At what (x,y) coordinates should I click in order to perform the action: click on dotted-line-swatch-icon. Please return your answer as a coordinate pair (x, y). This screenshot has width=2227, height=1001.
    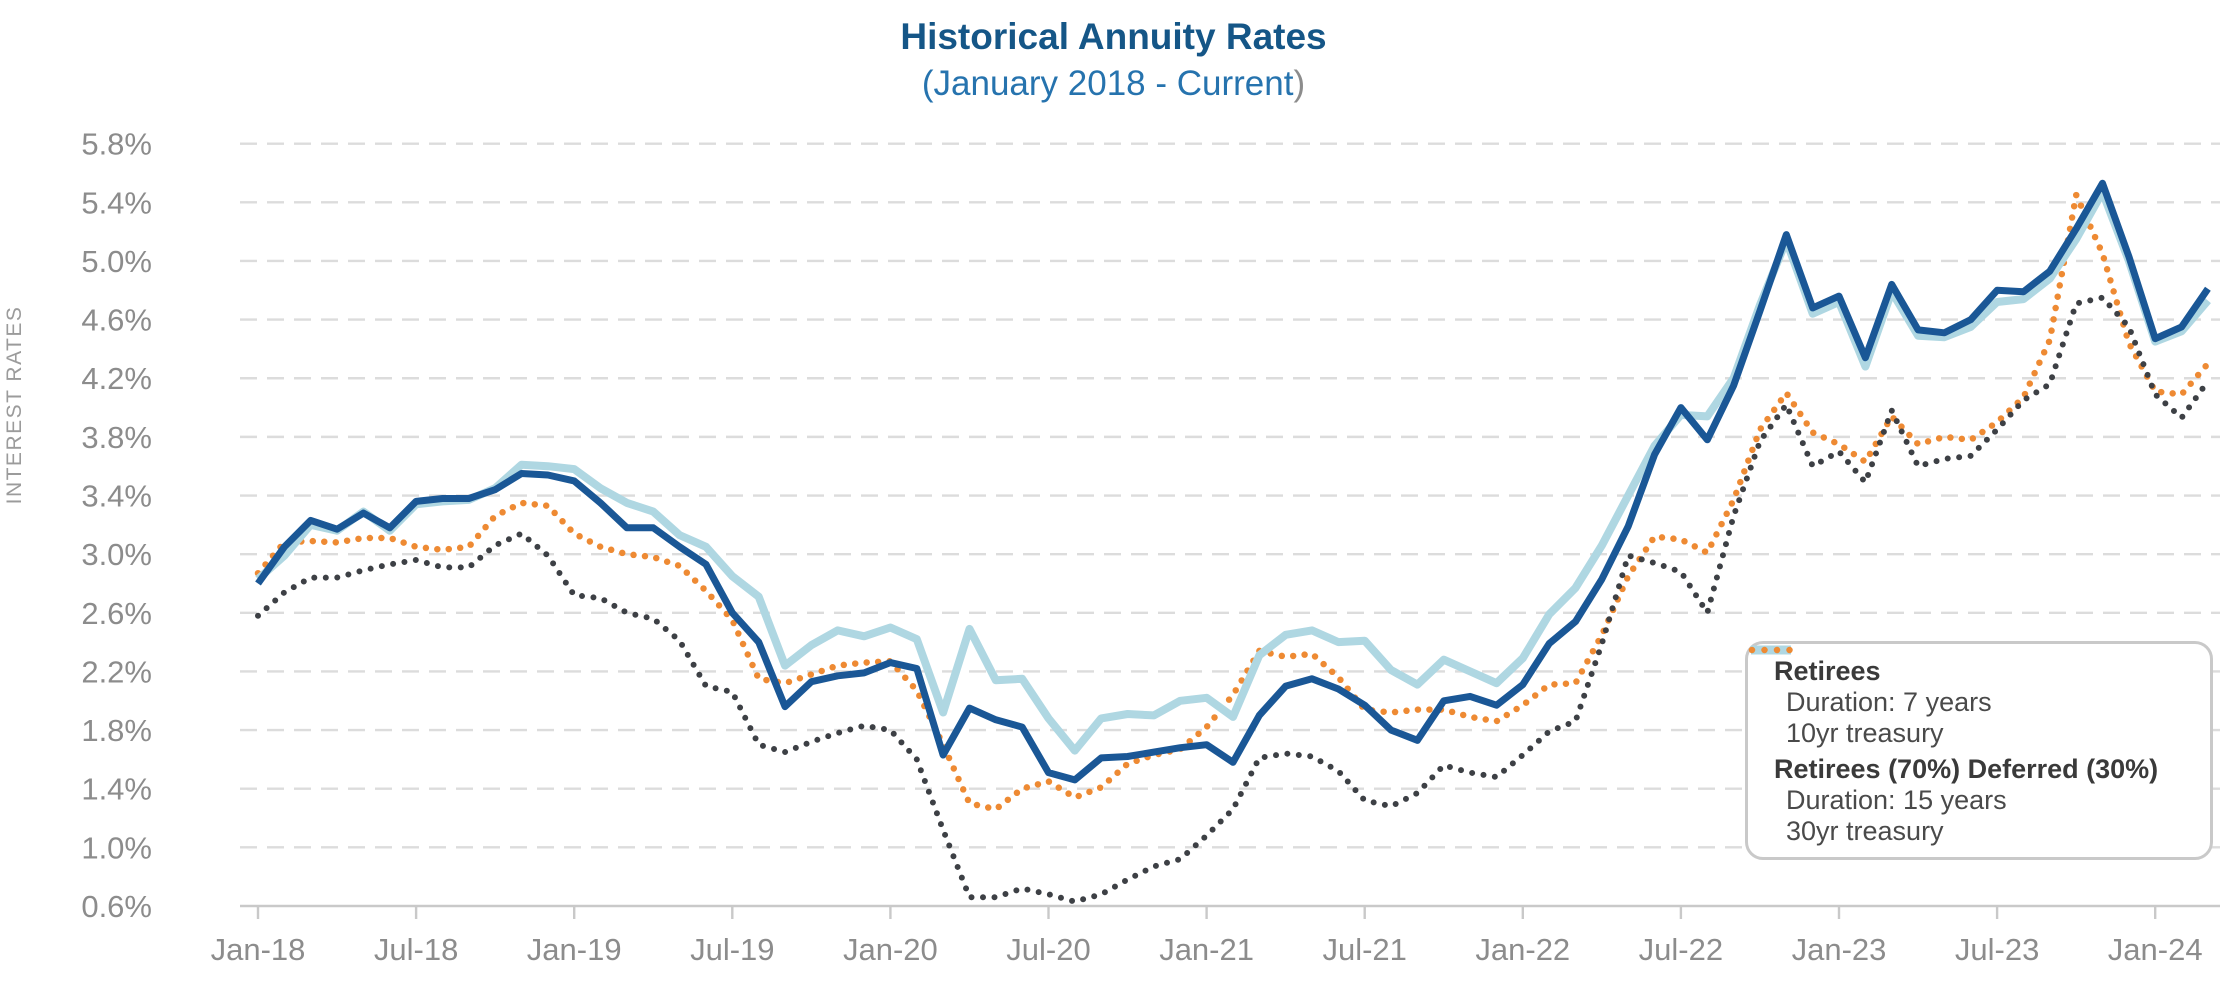
    Looking at the image, I should click on (1771, 650).